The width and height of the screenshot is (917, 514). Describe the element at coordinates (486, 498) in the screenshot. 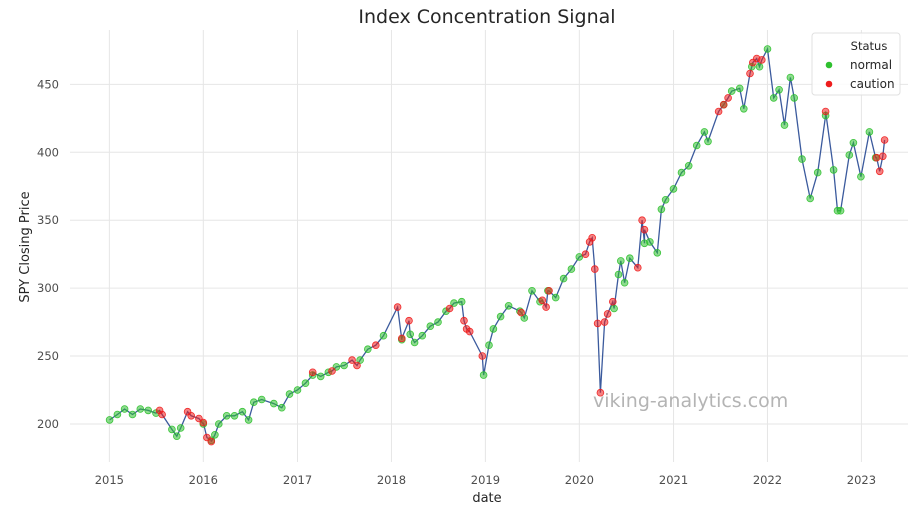

I see `x-axis-label: date` at that location.